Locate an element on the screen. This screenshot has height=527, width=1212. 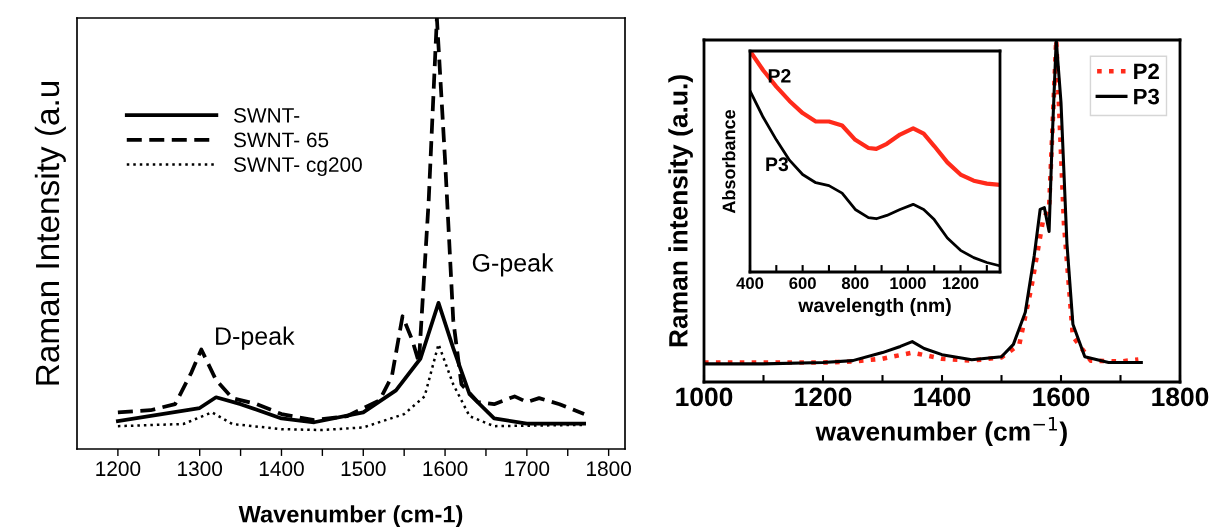
x-tick-label: 400 is located at coordinates (750, 283).